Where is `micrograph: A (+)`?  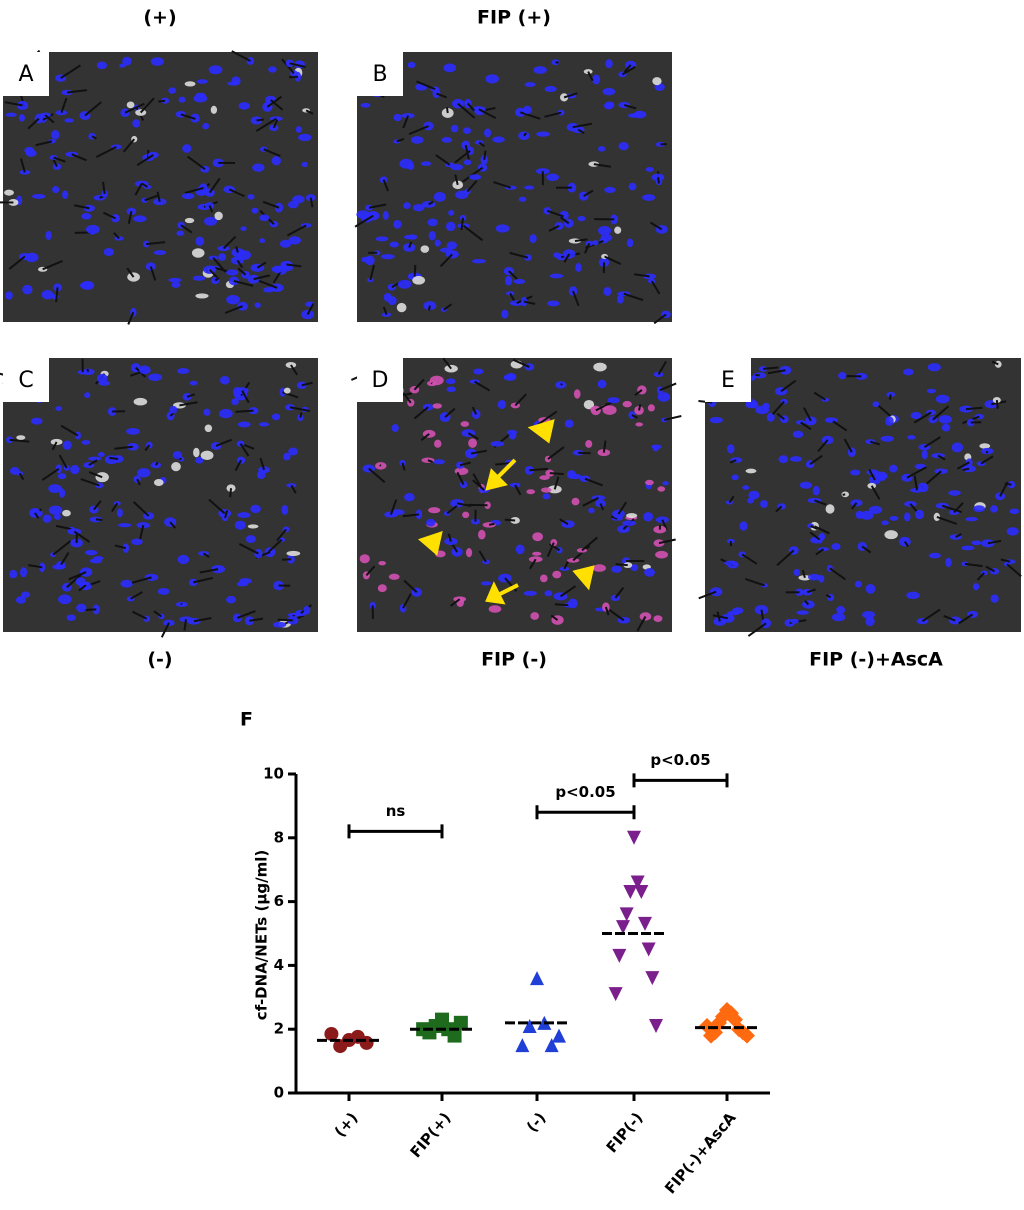
micrograph: A (+) is located at coordinates (159, 166).